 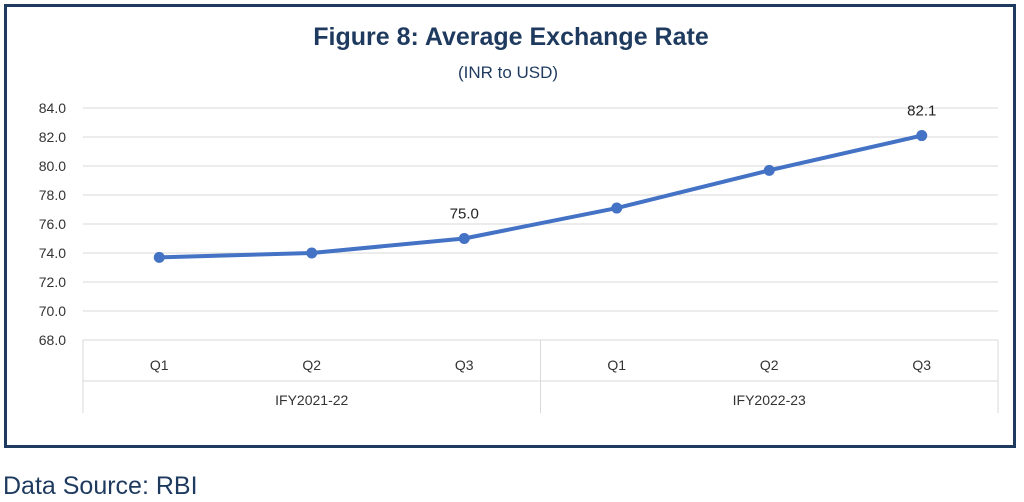 I want to click on chart-title: Figure 8: Average Exchange Rate, so click(x=511, y=37).